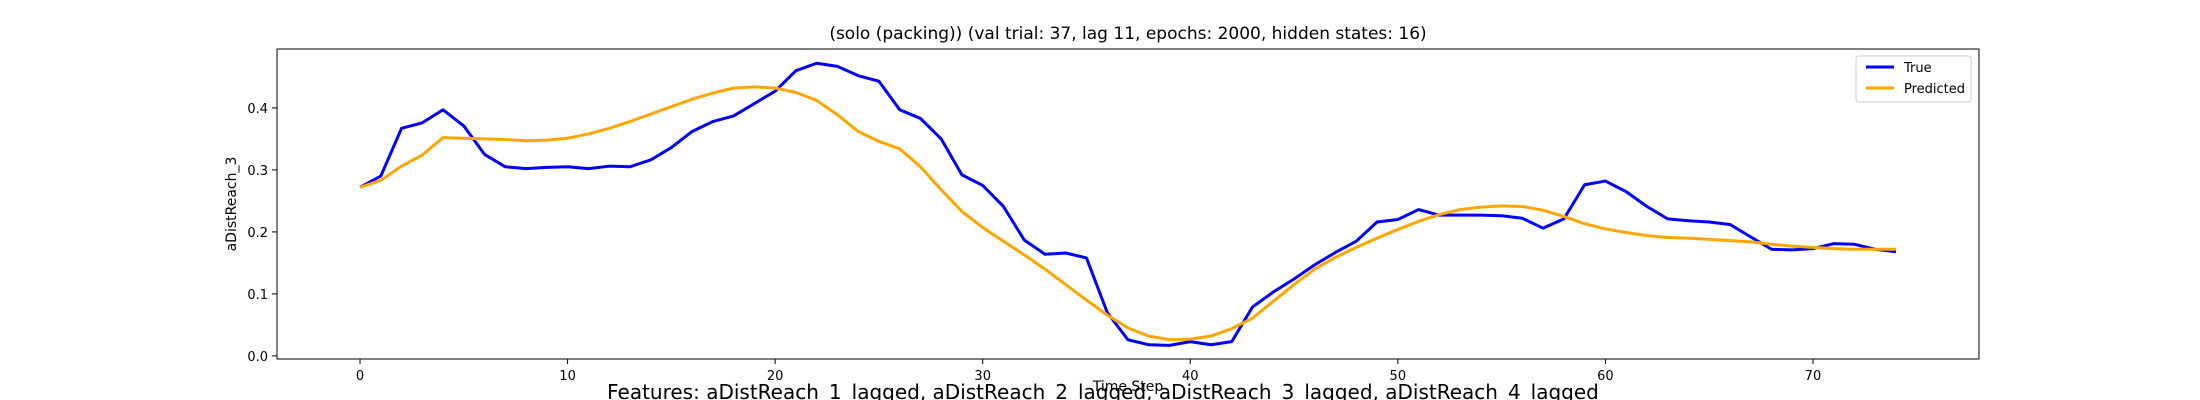  Describe the element at coordinates (257, 233) in the screenshot. I see `y-tick-label: 0.2` at that location.